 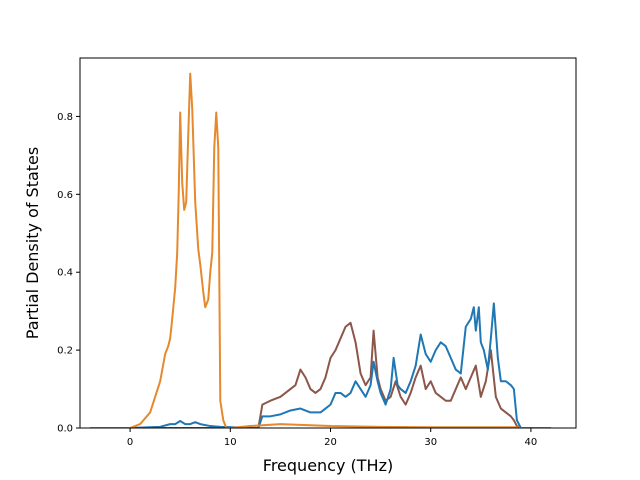 What do you see at coordinates (65, 429) in the screenshot?
I see `y-tick-label: 0.0` at bounding box center [65, 429].